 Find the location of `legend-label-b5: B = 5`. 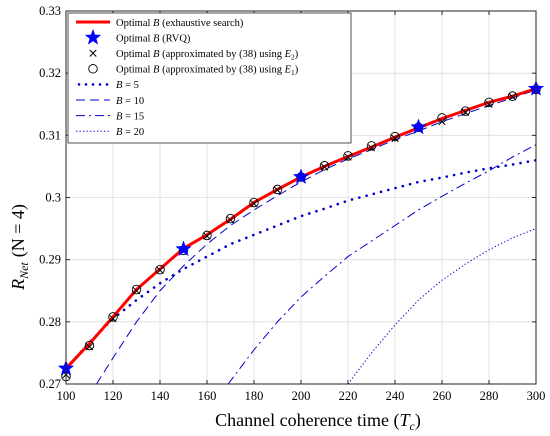

legend-label-b5: B = 5 is located at coordinates (127, 85).